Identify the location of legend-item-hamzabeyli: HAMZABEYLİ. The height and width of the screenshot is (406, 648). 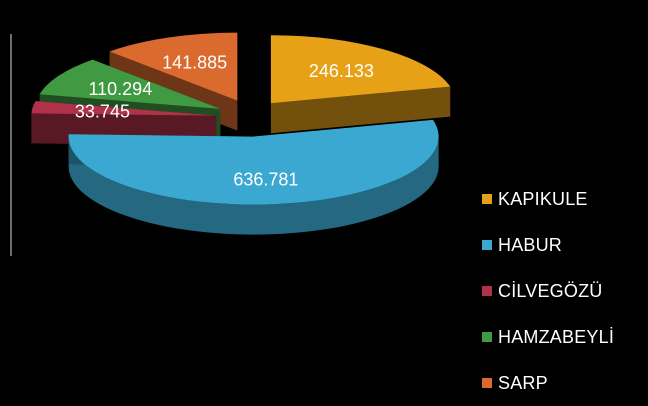
(565, 337).